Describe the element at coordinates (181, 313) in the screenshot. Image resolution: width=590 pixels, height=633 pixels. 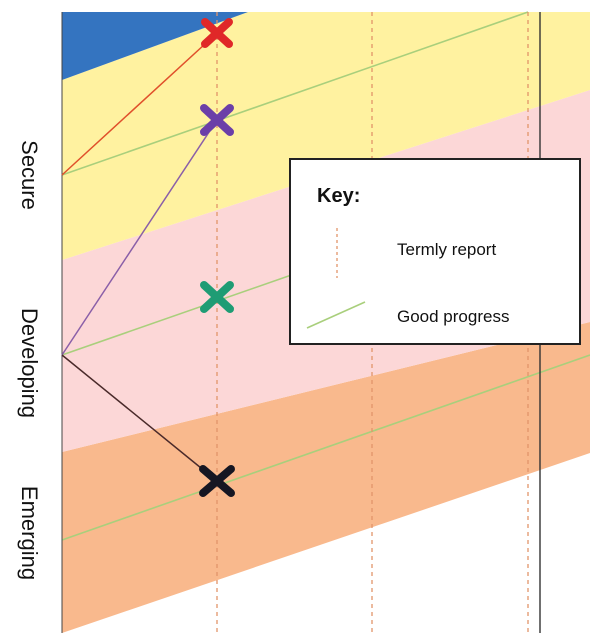
I see `good-progress-line` at that location.